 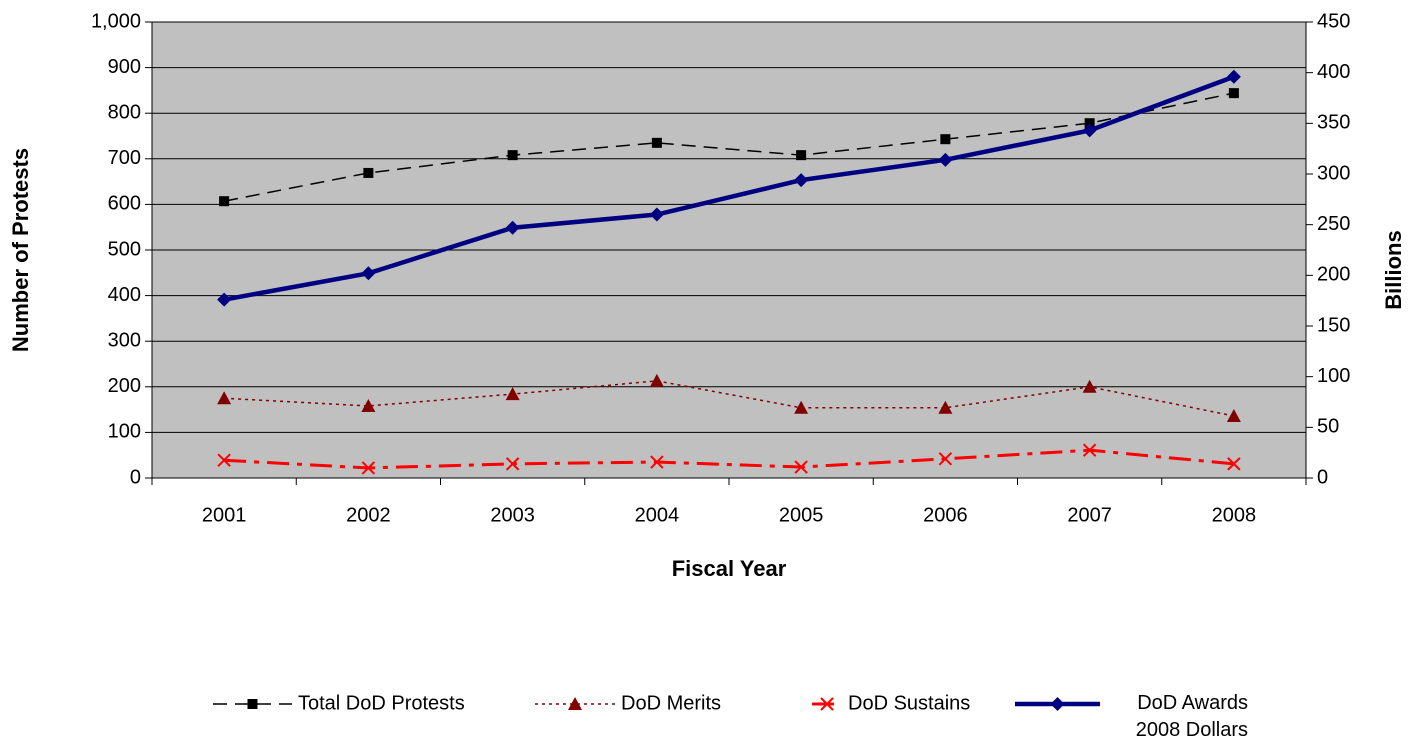 I want to click on y2-tick-label: 350, so click(x=1333, y=123).